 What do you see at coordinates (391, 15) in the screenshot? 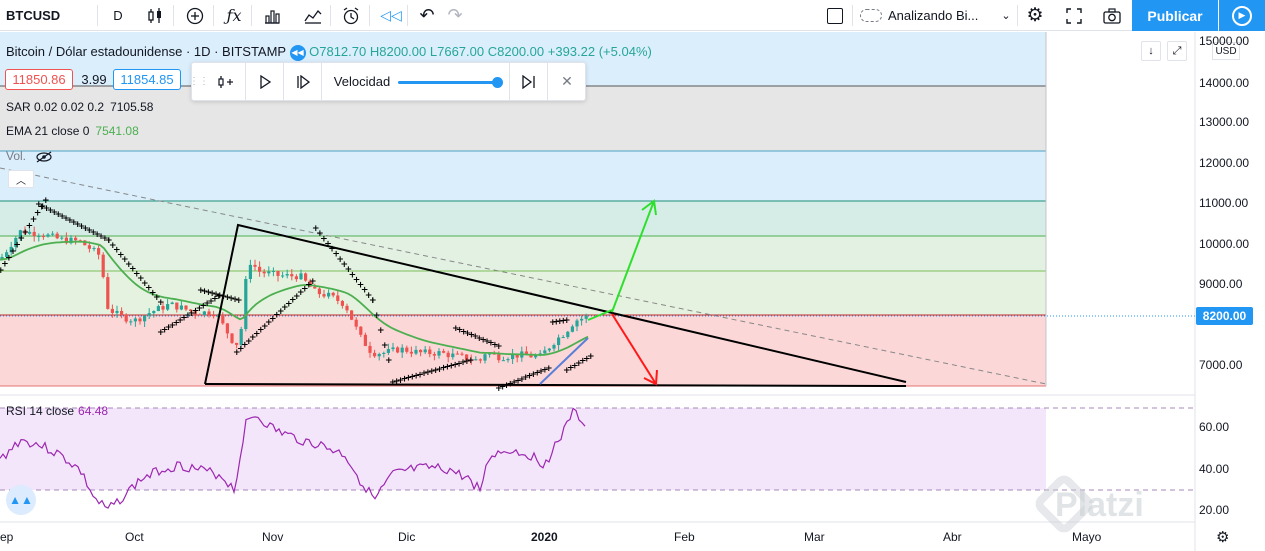
I see `rewind-icon: ◁◁` at bounding box center [391, 15].